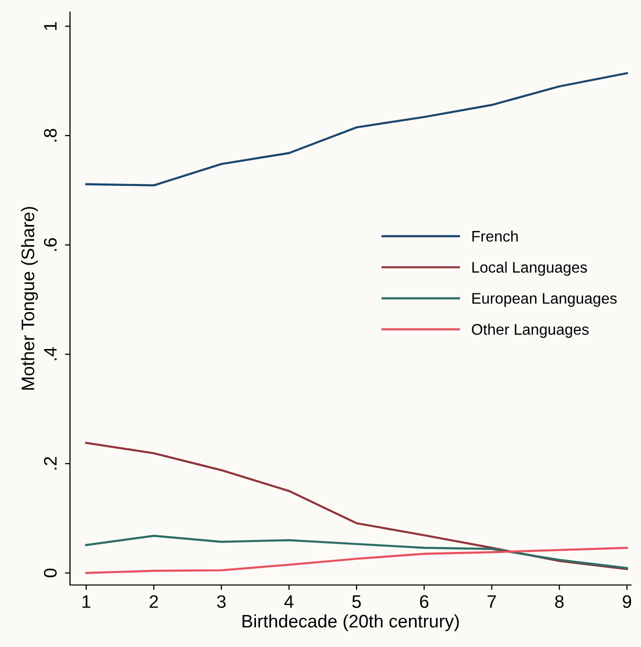  Describe the element at coordinates (50, 573) in the screenshot. I see `y-tick-label: 0` at that location.